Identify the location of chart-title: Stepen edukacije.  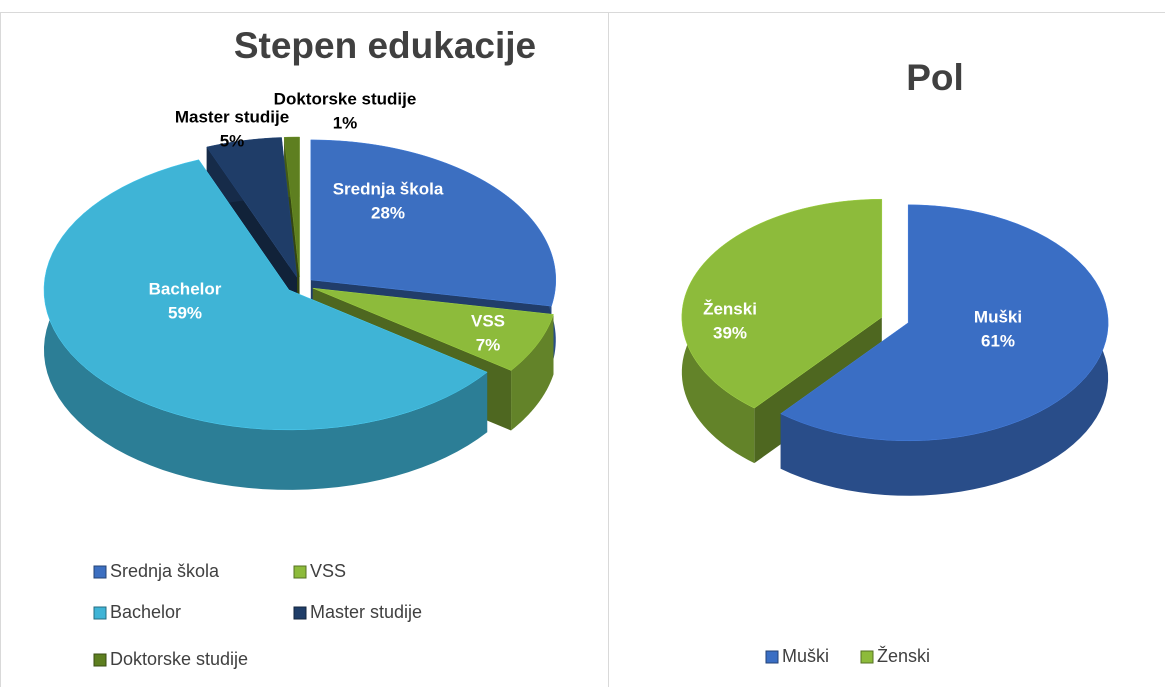
(385, 45).